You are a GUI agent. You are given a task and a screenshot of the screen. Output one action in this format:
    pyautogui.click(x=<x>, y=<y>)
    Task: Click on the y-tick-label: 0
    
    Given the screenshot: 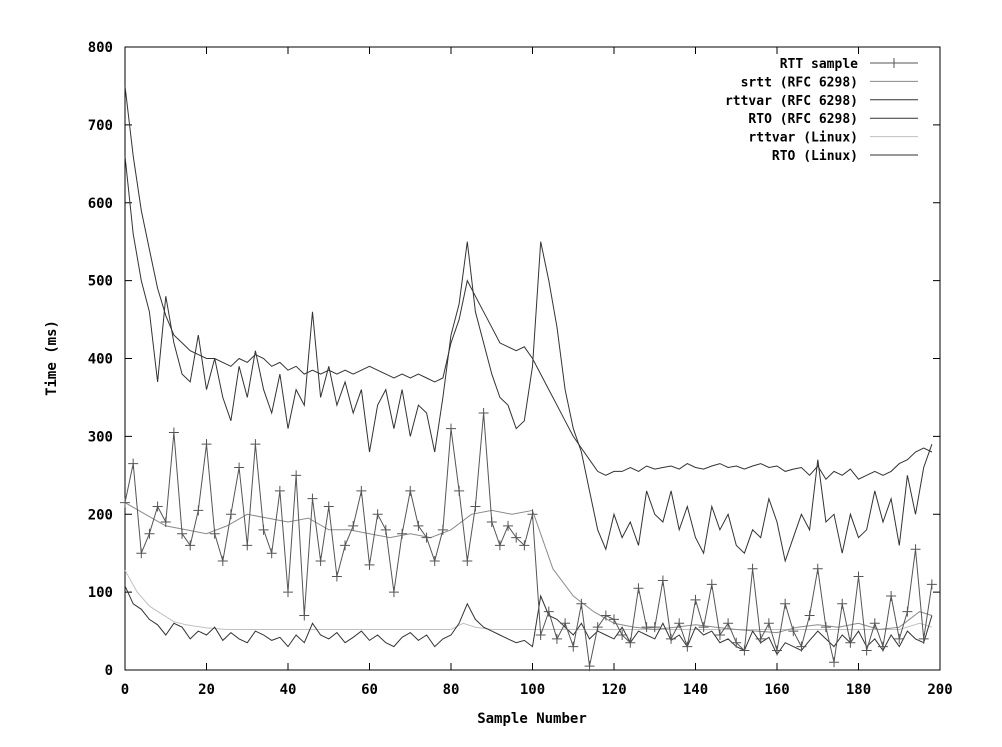 What is the action you would take?
    pyautogui.click(x=109, y=671)
    